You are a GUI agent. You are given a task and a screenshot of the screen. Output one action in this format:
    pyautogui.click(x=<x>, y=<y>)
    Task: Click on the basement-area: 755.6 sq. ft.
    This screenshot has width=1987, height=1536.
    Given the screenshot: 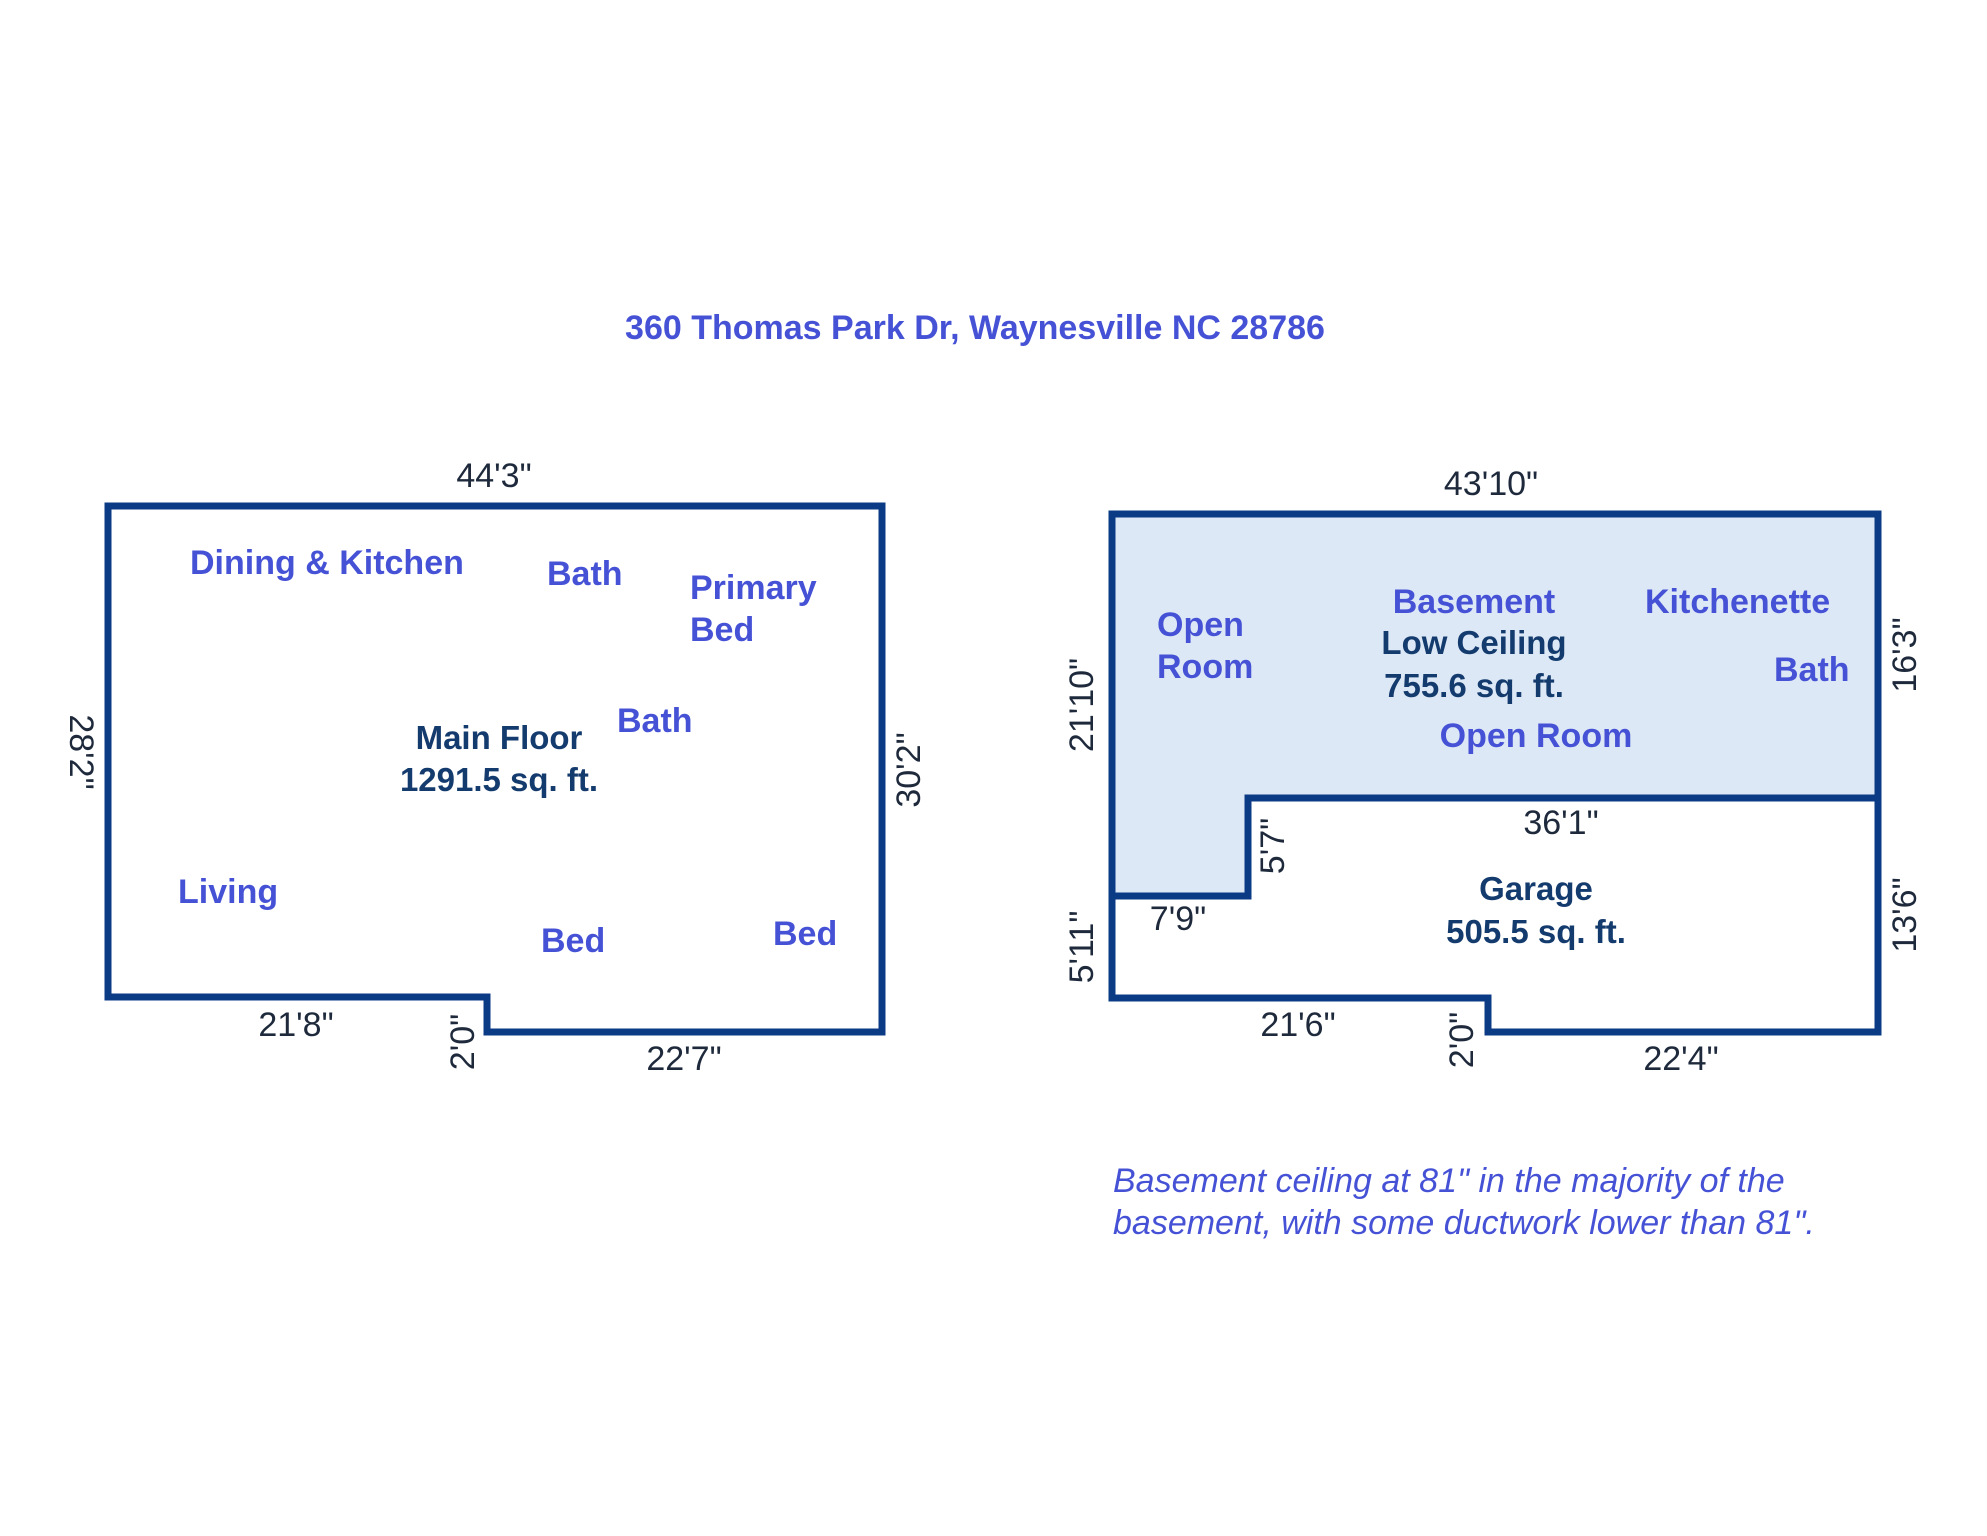 What is the action you would take?
    pyautogui.click(x=1474, y=685)
    